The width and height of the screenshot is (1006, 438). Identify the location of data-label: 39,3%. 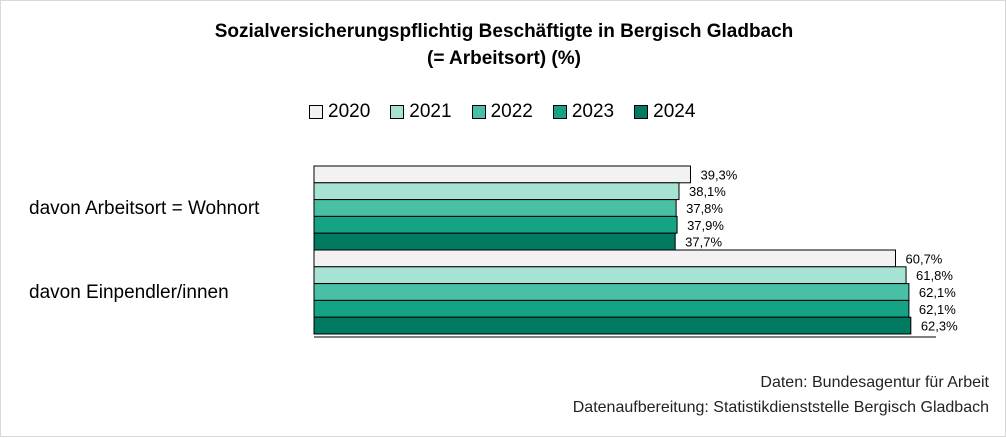
(718, 174).